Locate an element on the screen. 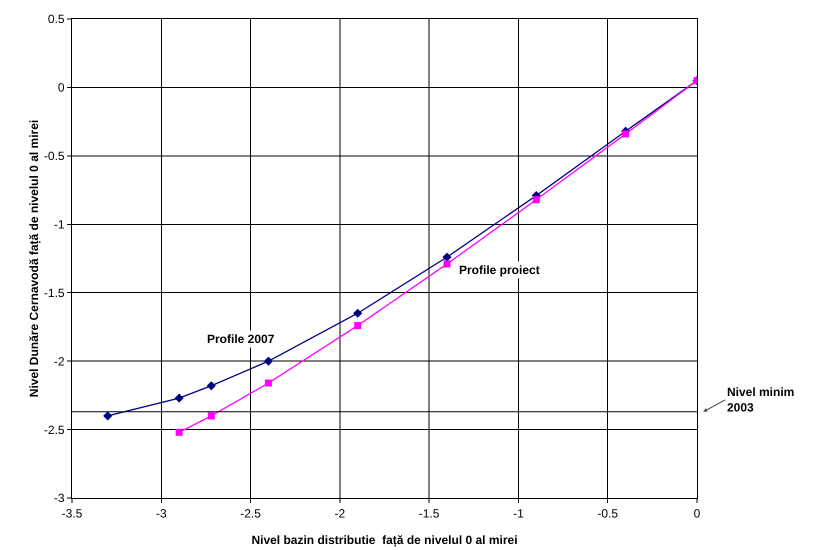 This screenshot has height=550, width=815. x-tick-label: -0.5 is located at coordinates (607, 513).